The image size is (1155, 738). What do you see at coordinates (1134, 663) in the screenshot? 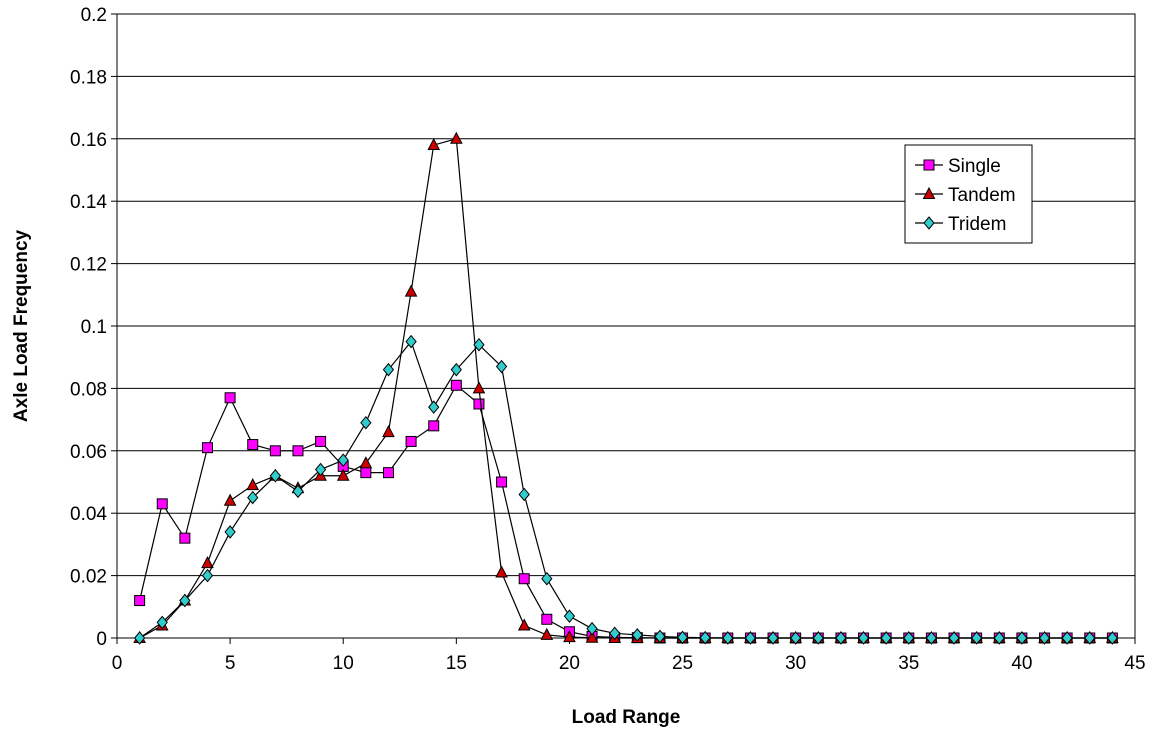
I see `x-tick-label: 45` at bounding box center [1134, 663].